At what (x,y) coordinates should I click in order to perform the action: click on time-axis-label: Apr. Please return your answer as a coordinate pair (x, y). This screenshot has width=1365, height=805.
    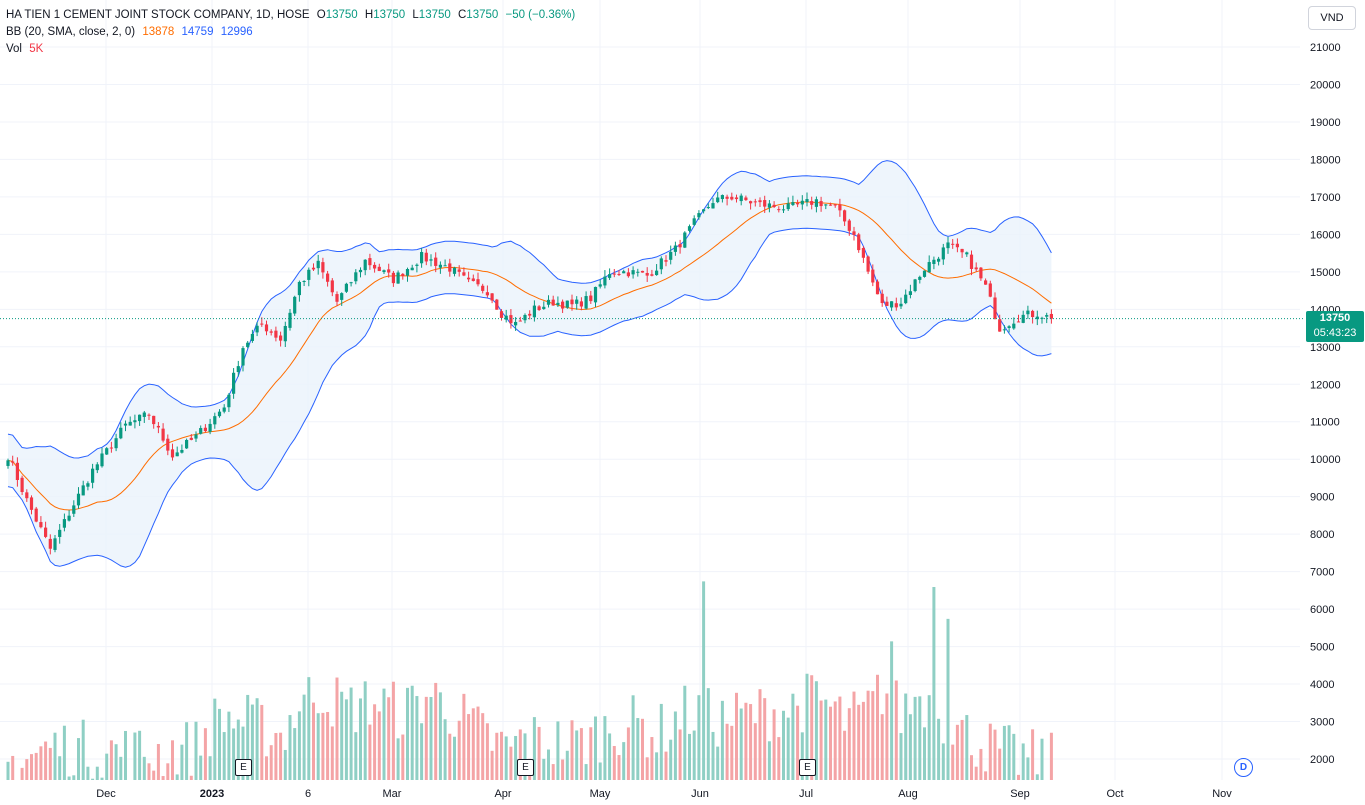
    Looking at the image, I should click on (502, 794).